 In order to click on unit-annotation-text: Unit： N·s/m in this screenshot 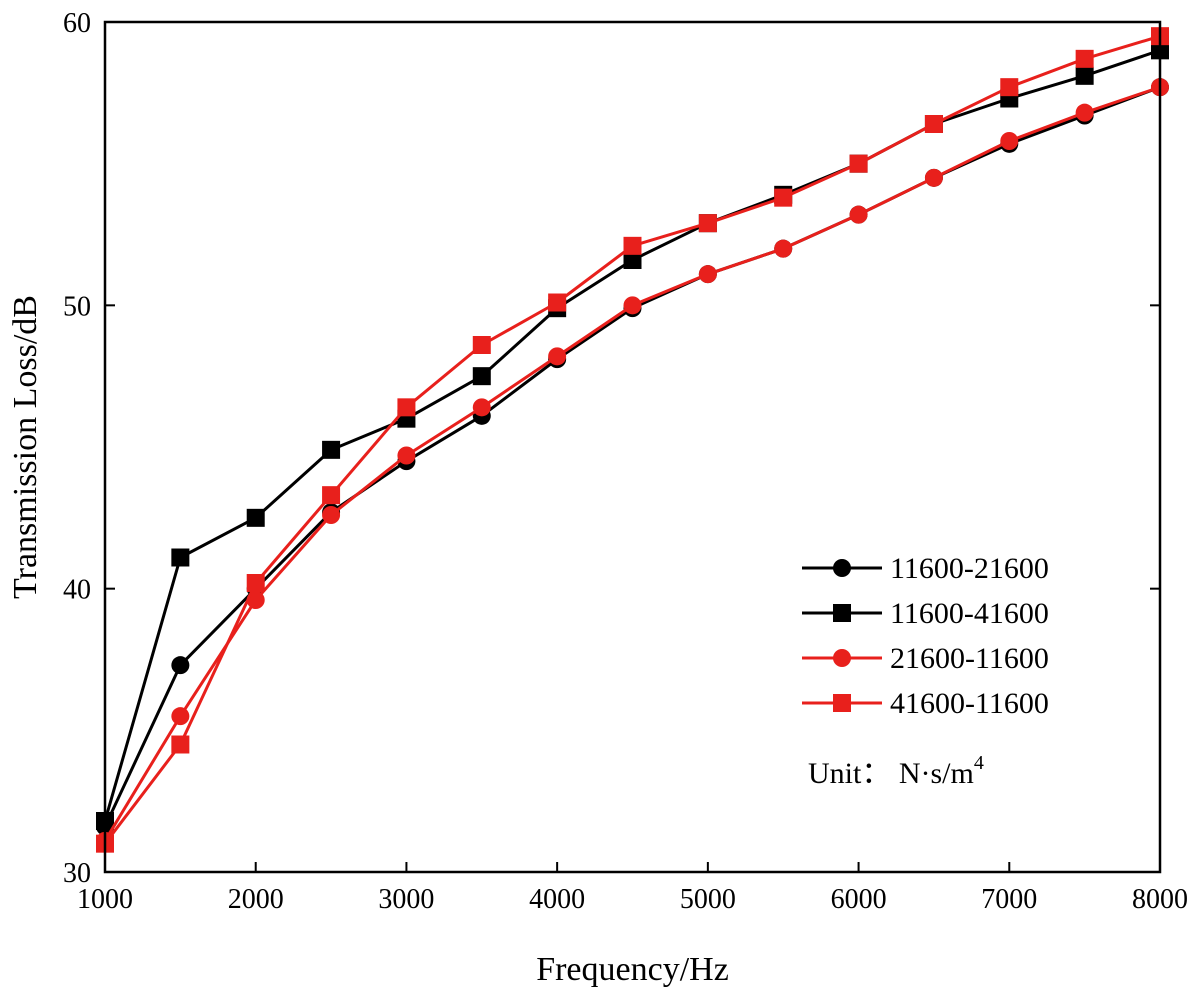, I will do `click(891, 773)`.